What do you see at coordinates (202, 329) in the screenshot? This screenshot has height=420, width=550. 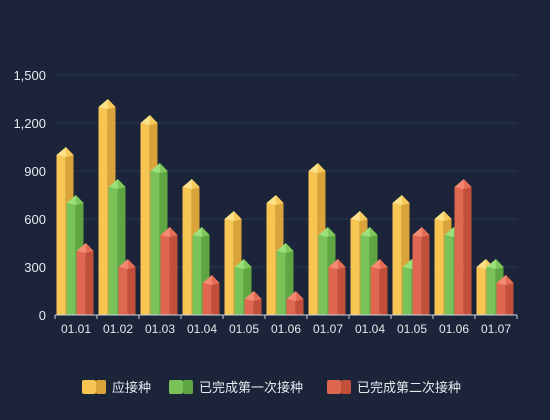 I see `x-tick-label: 01.04` at bounding box center [202, 329].